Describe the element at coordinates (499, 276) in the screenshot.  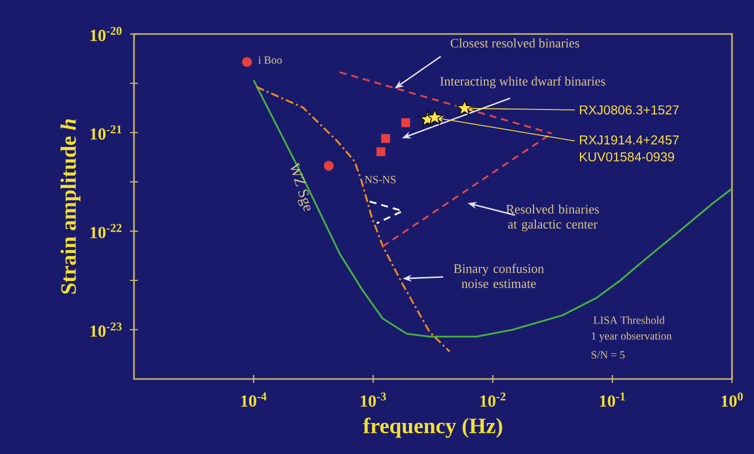
I see `annotation: Binary confusion noise estimate` at that location.